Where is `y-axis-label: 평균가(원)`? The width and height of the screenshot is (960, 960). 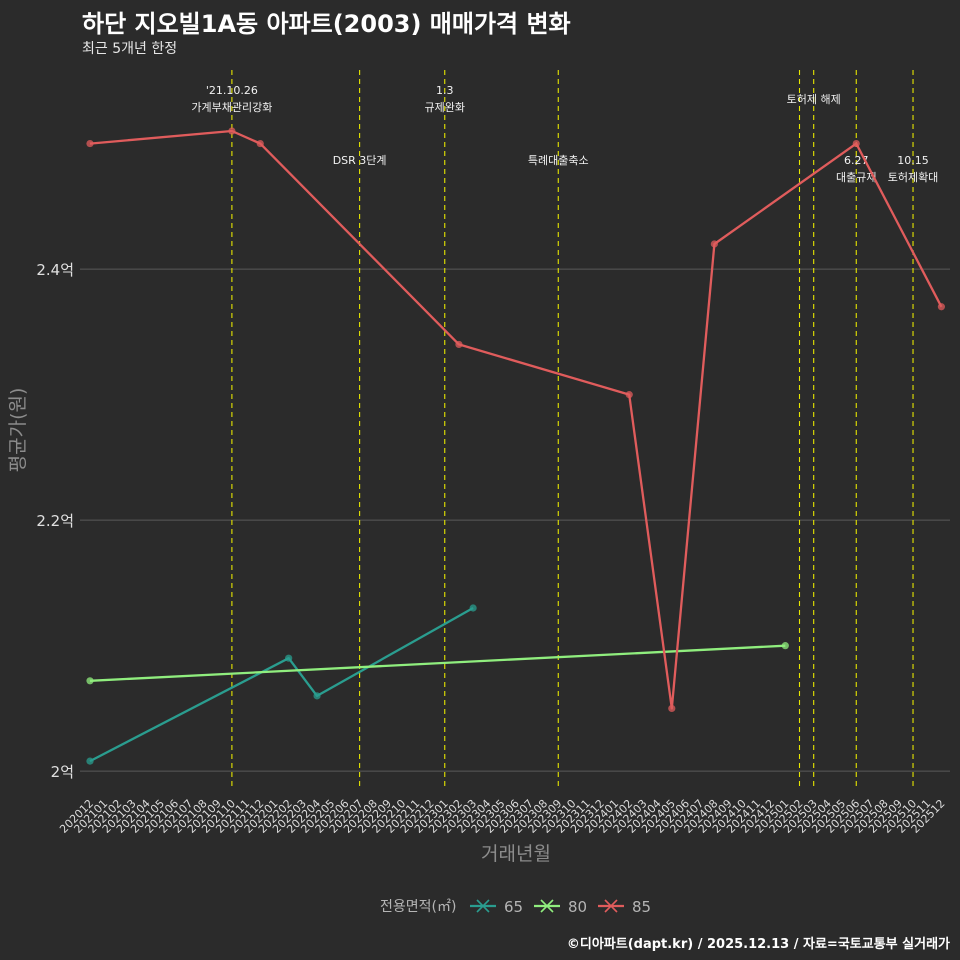
y-axis-label: 평균가(원) is located at coordinates (18, 430).